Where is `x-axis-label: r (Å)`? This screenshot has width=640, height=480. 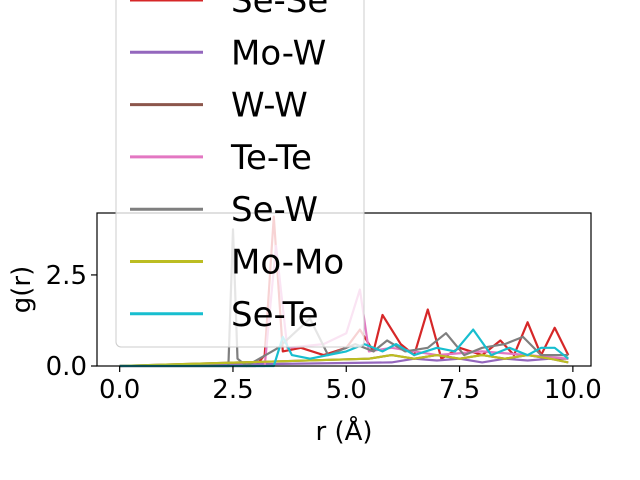 x-axis-label: r (Å) is located at coordinates (343, 431).